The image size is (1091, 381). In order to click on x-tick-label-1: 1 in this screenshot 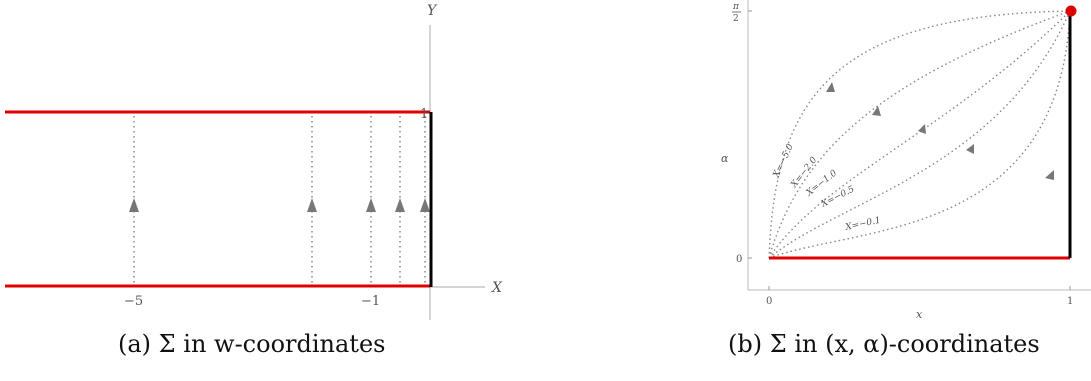, I will do `click(1070, 301)`.